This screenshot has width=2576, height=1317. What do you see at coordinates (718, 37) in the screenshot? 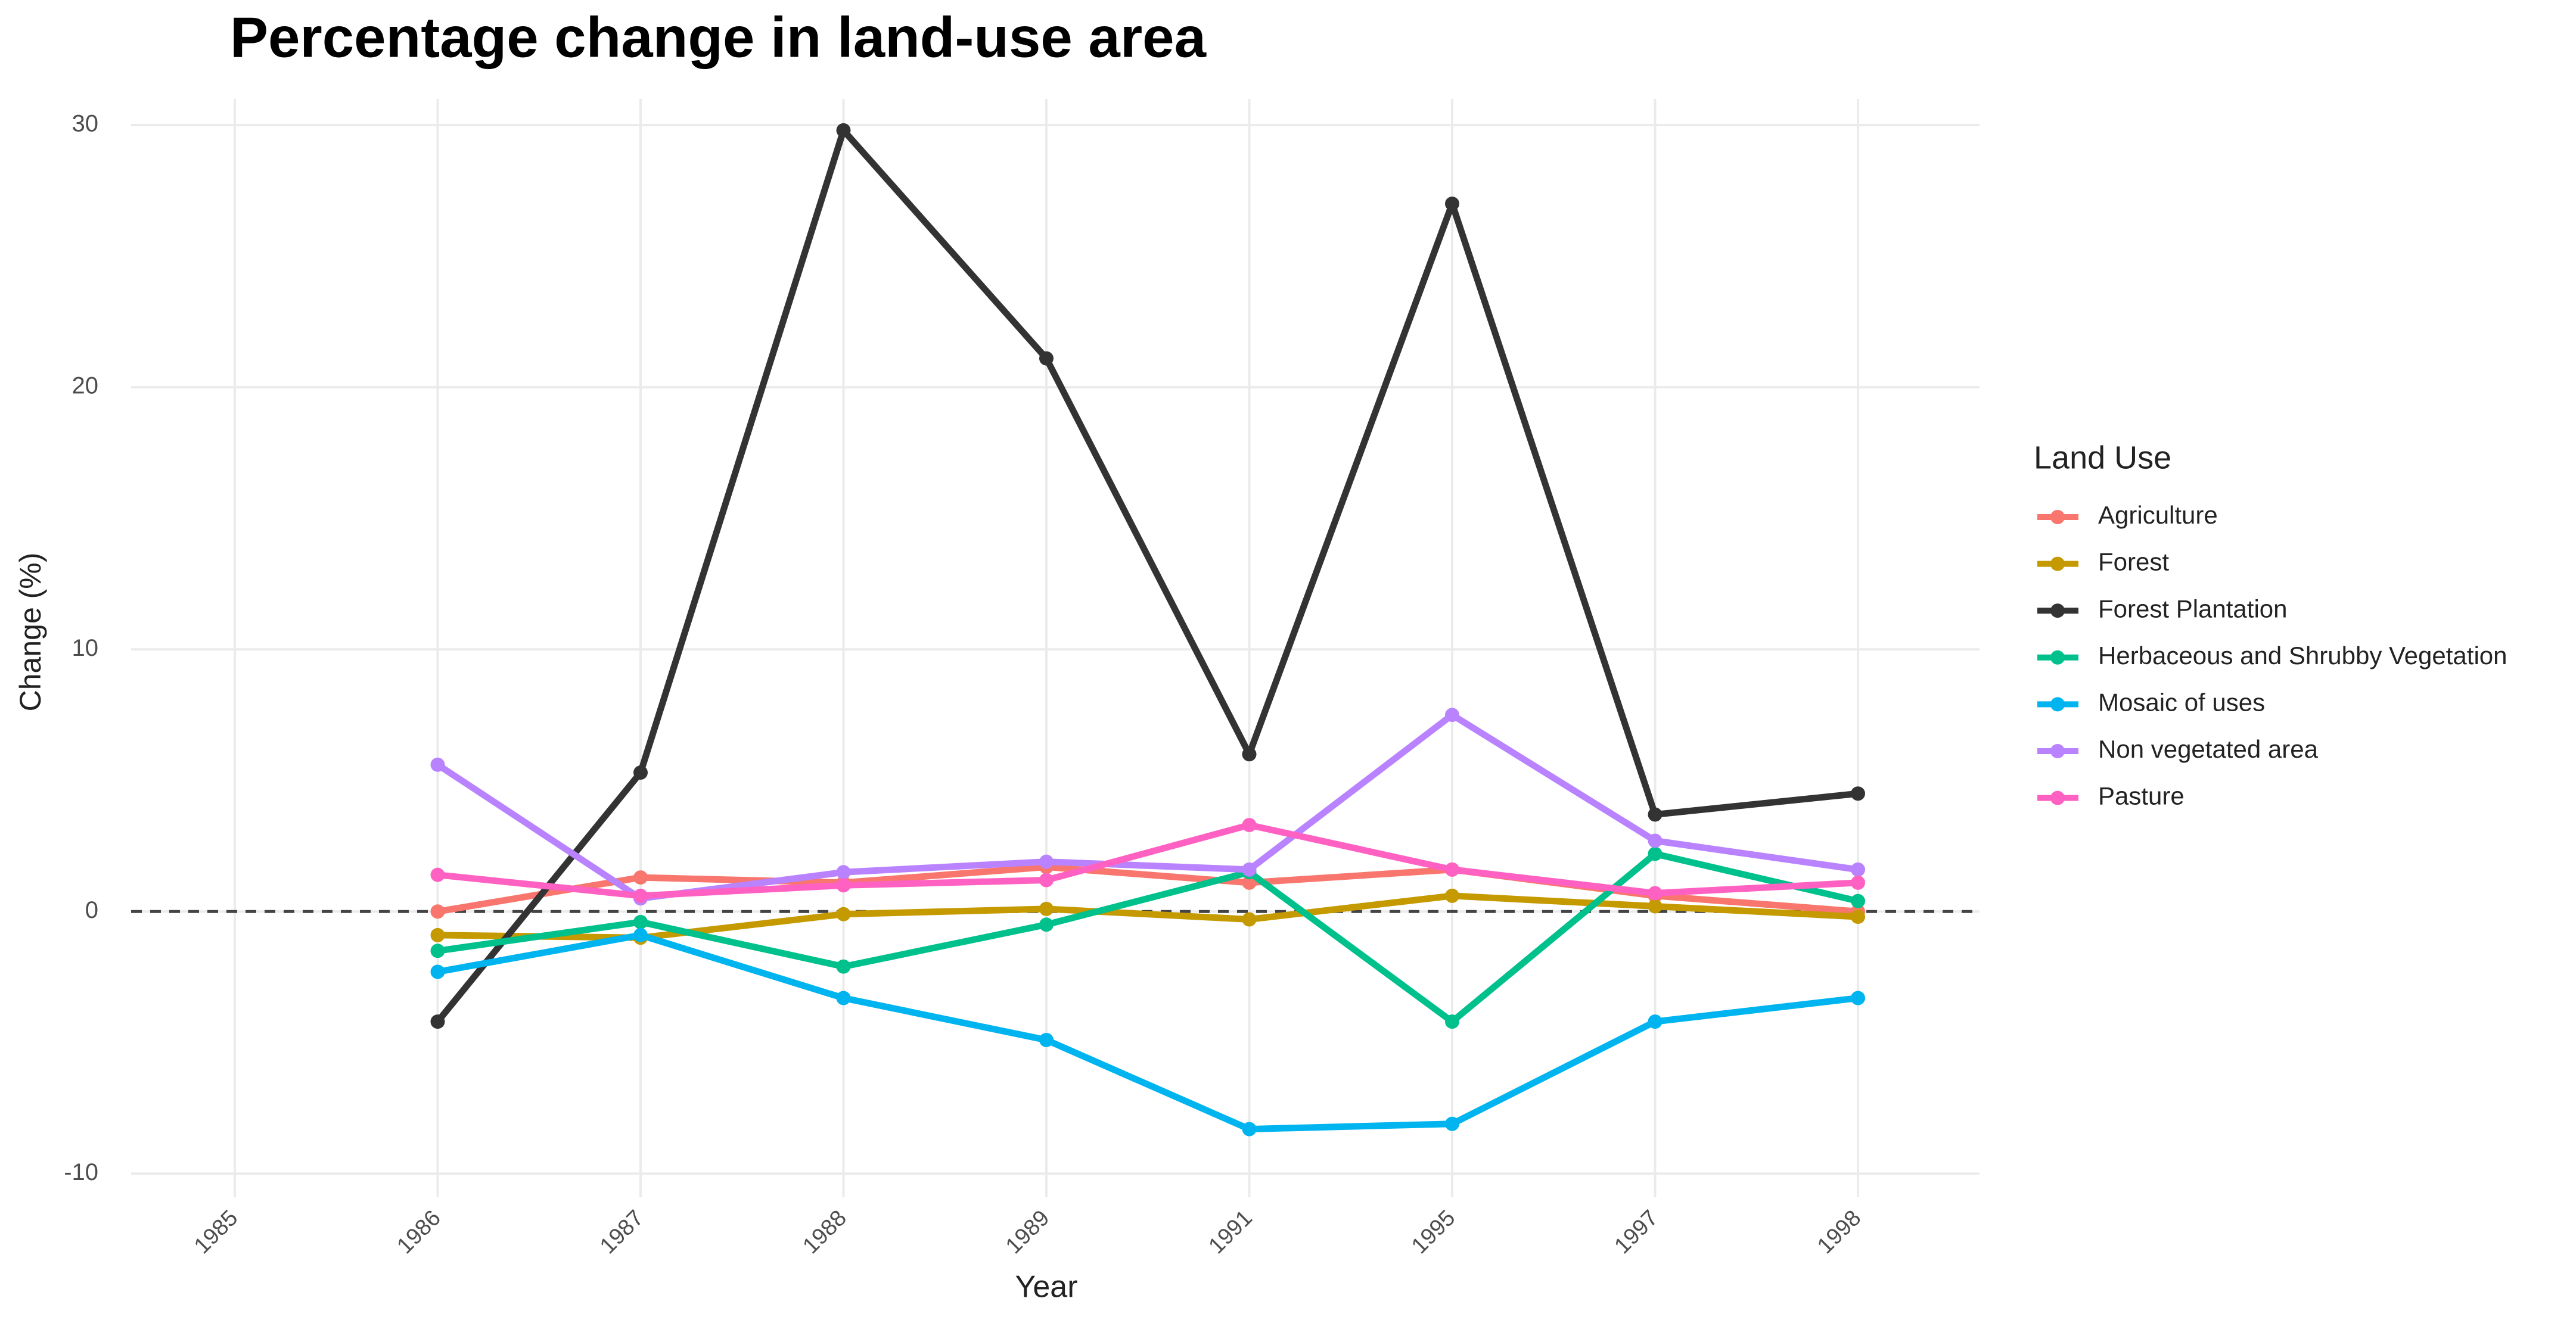
I see `chart-title: Percentage change in land-use area` at bounding box center [718, 37].